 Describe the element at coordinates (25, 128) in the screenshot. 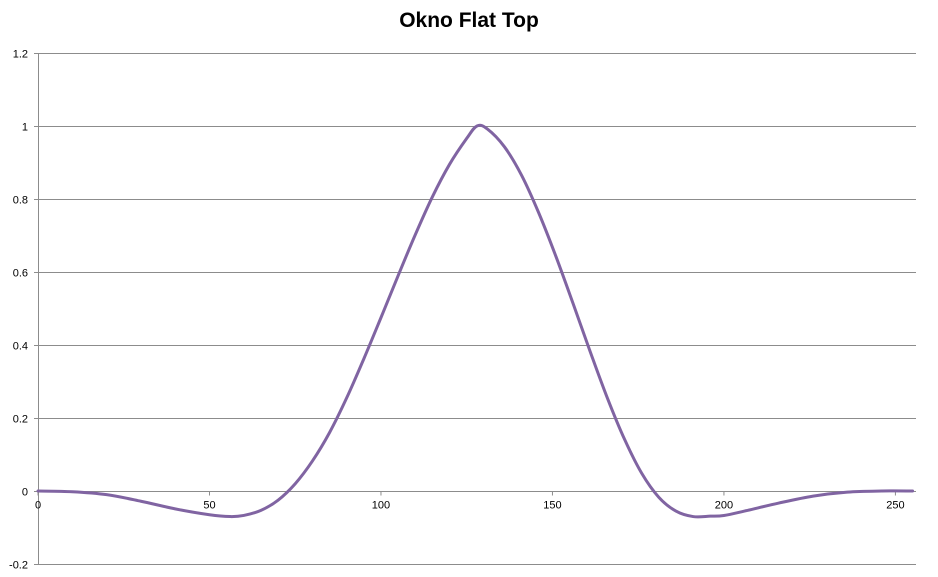

I see `y-tick-label: 1` at that location.